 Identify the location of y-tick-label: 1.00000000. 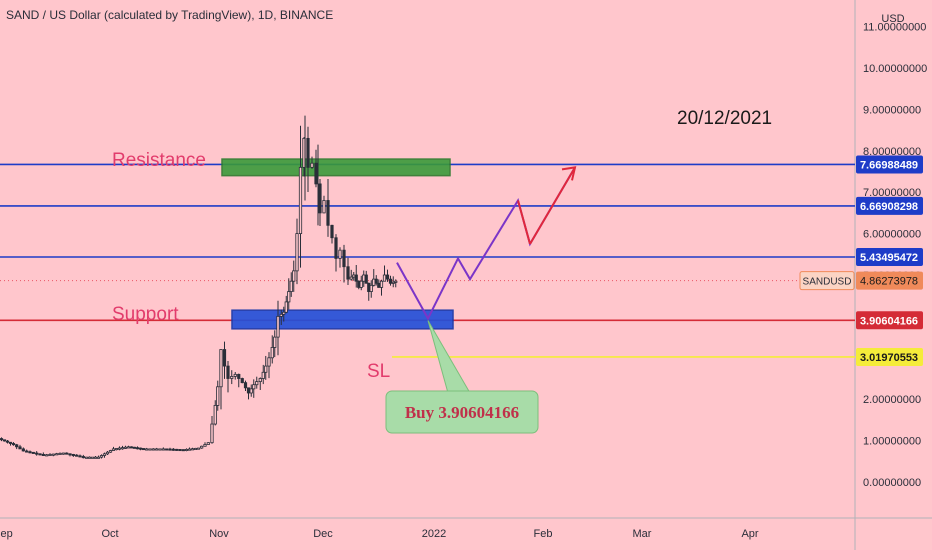
(892, 442).